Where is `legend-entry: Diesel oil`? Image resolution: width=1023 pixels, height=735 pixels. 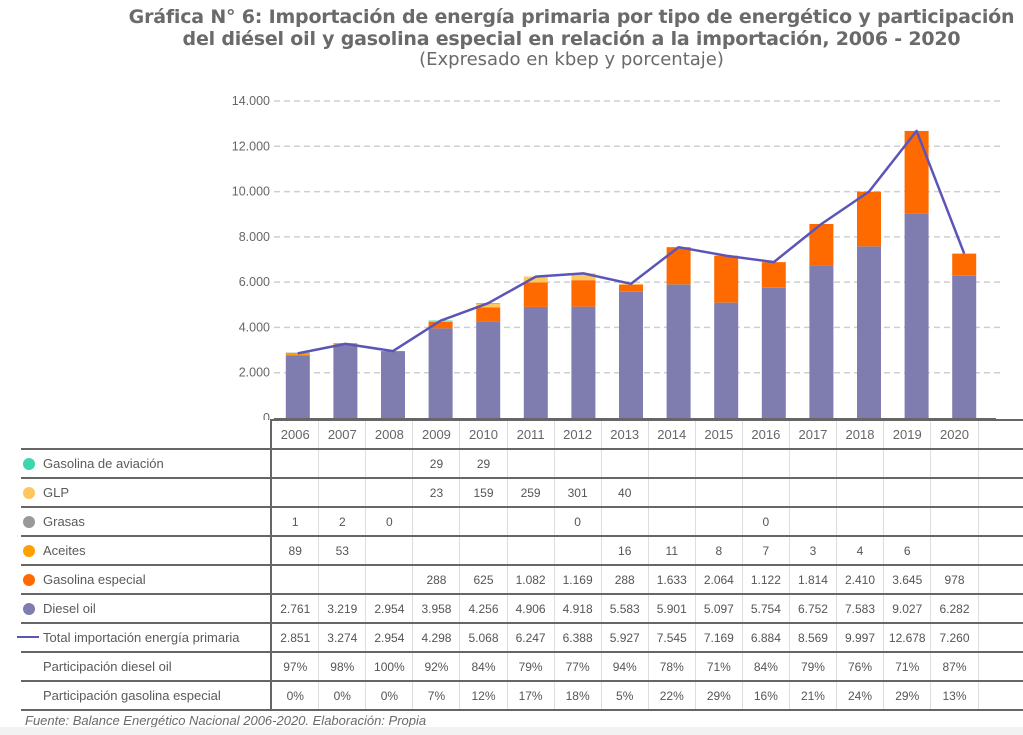 legend-entry: Diesel oil is located at coordinates (147, 608).